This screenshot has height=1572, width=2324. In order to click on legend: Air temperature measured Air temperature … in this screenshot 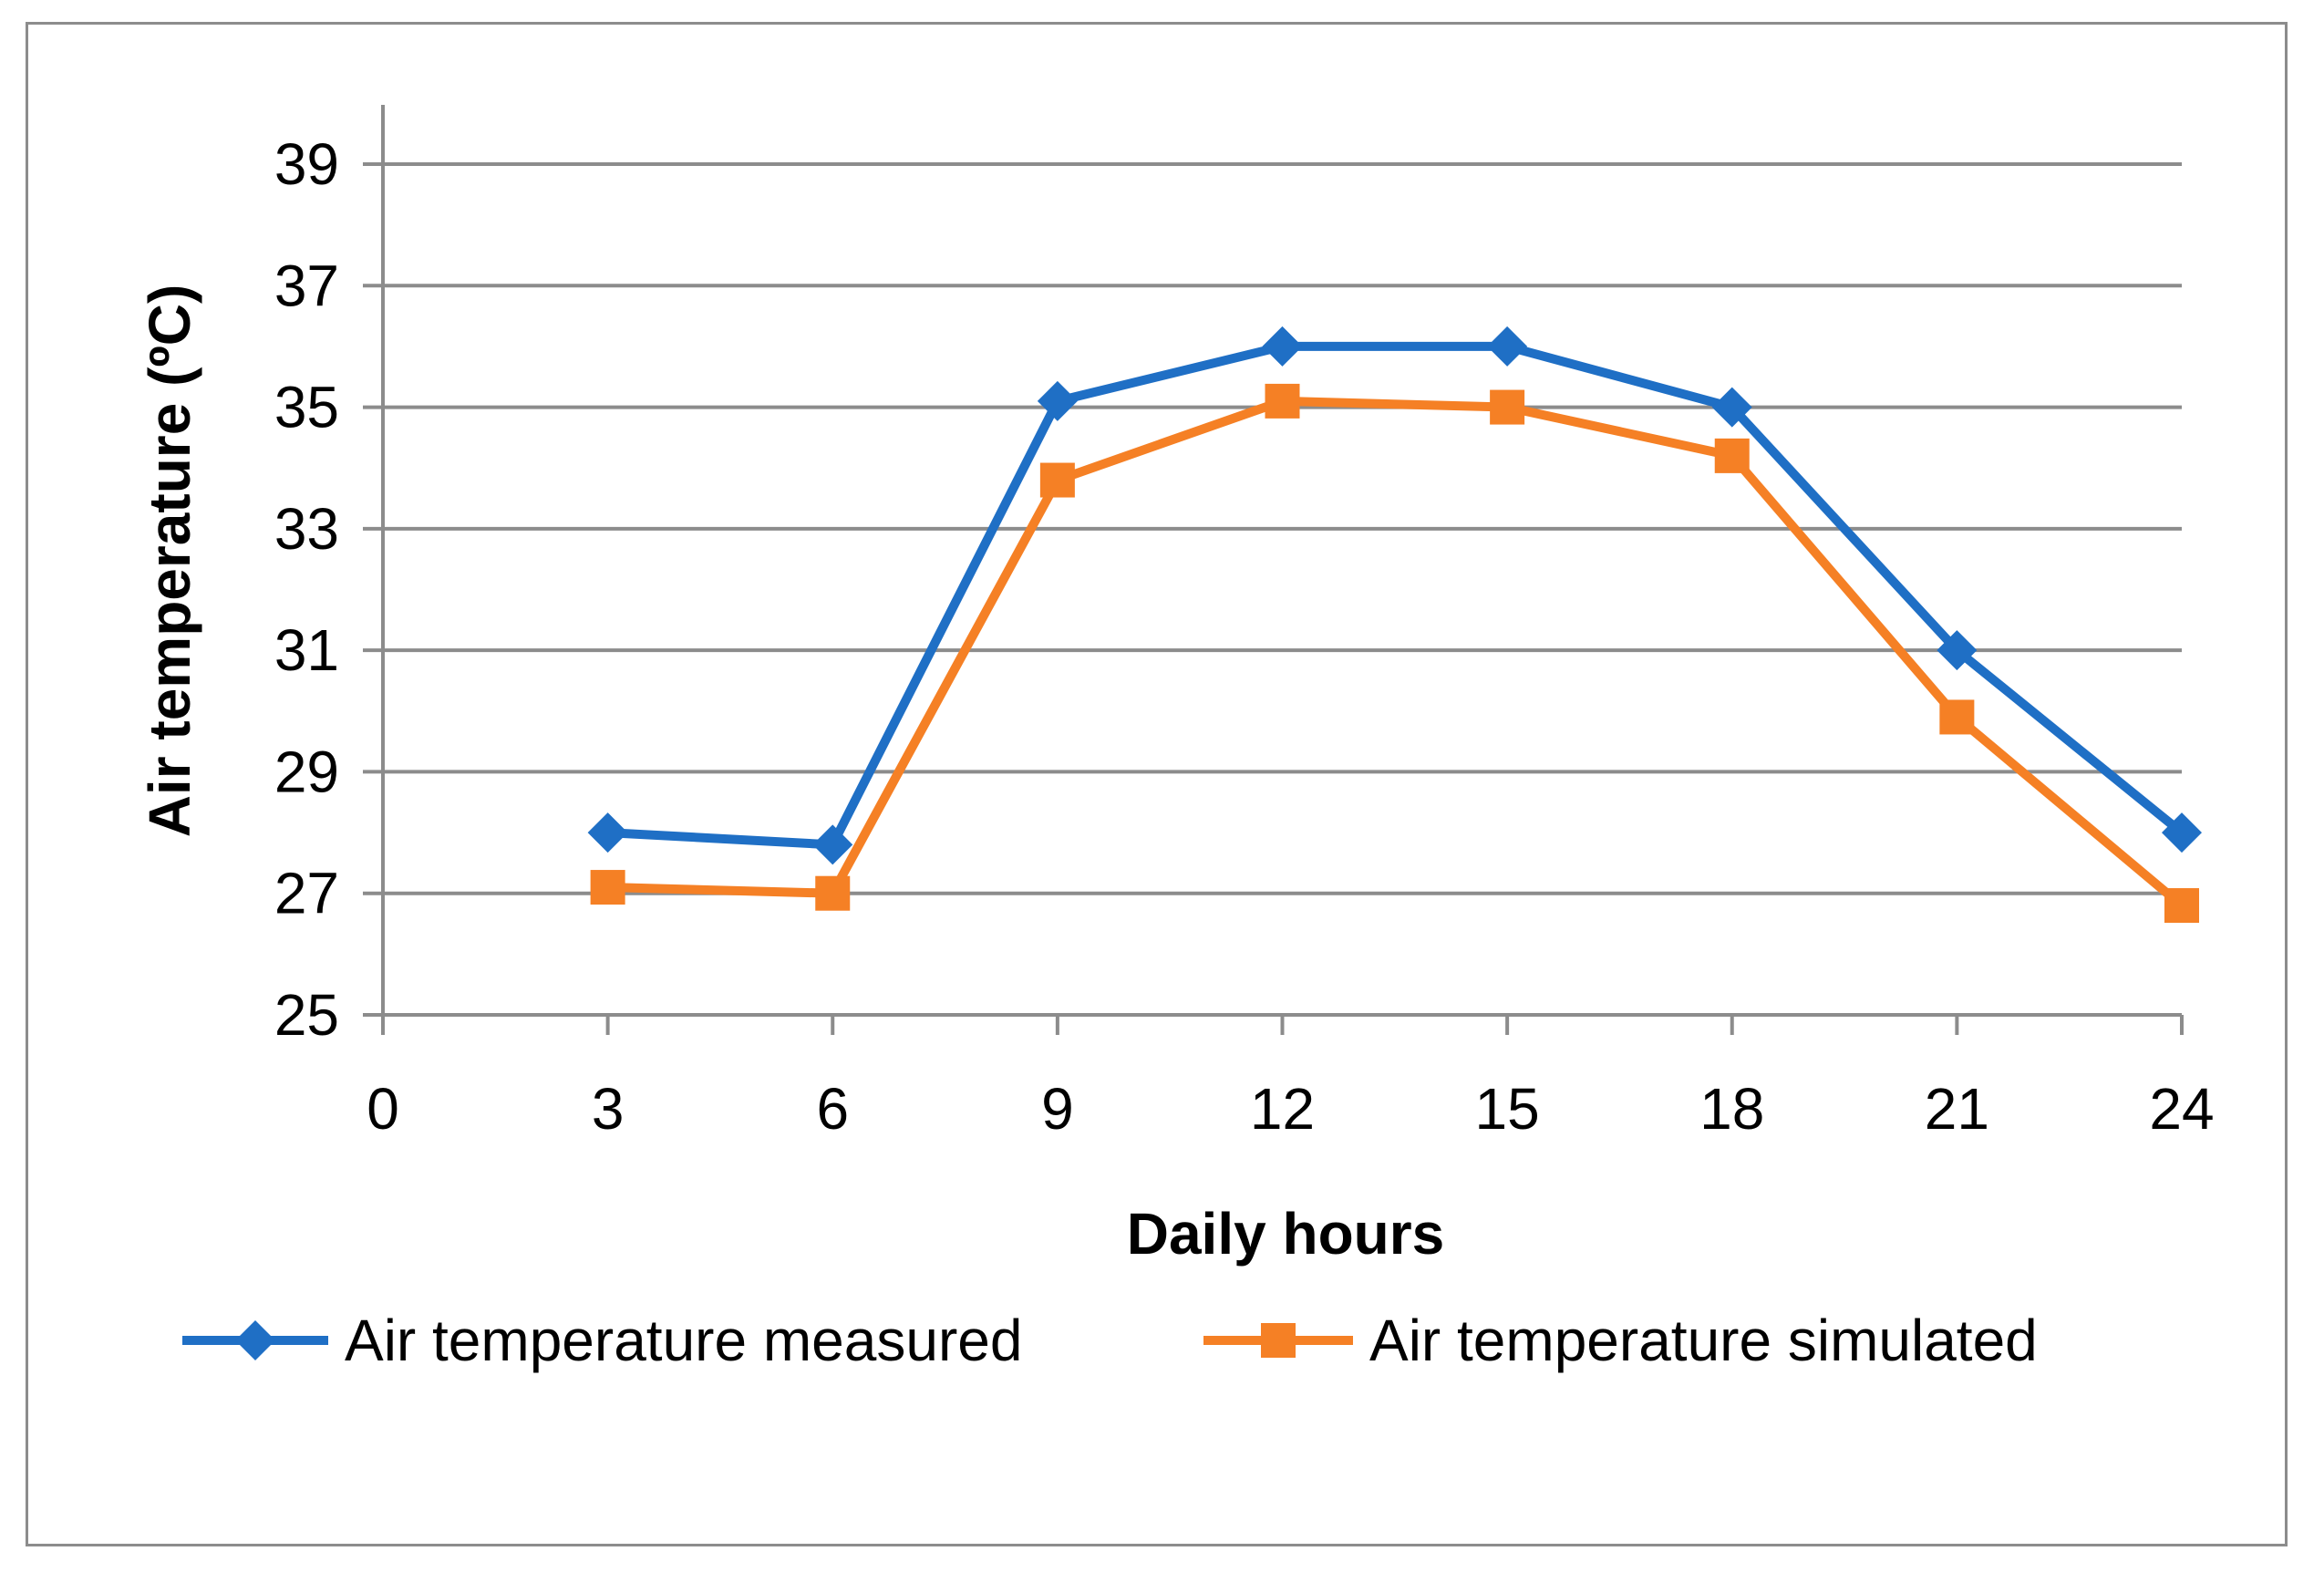, I will do `click(1110, 1341)`.